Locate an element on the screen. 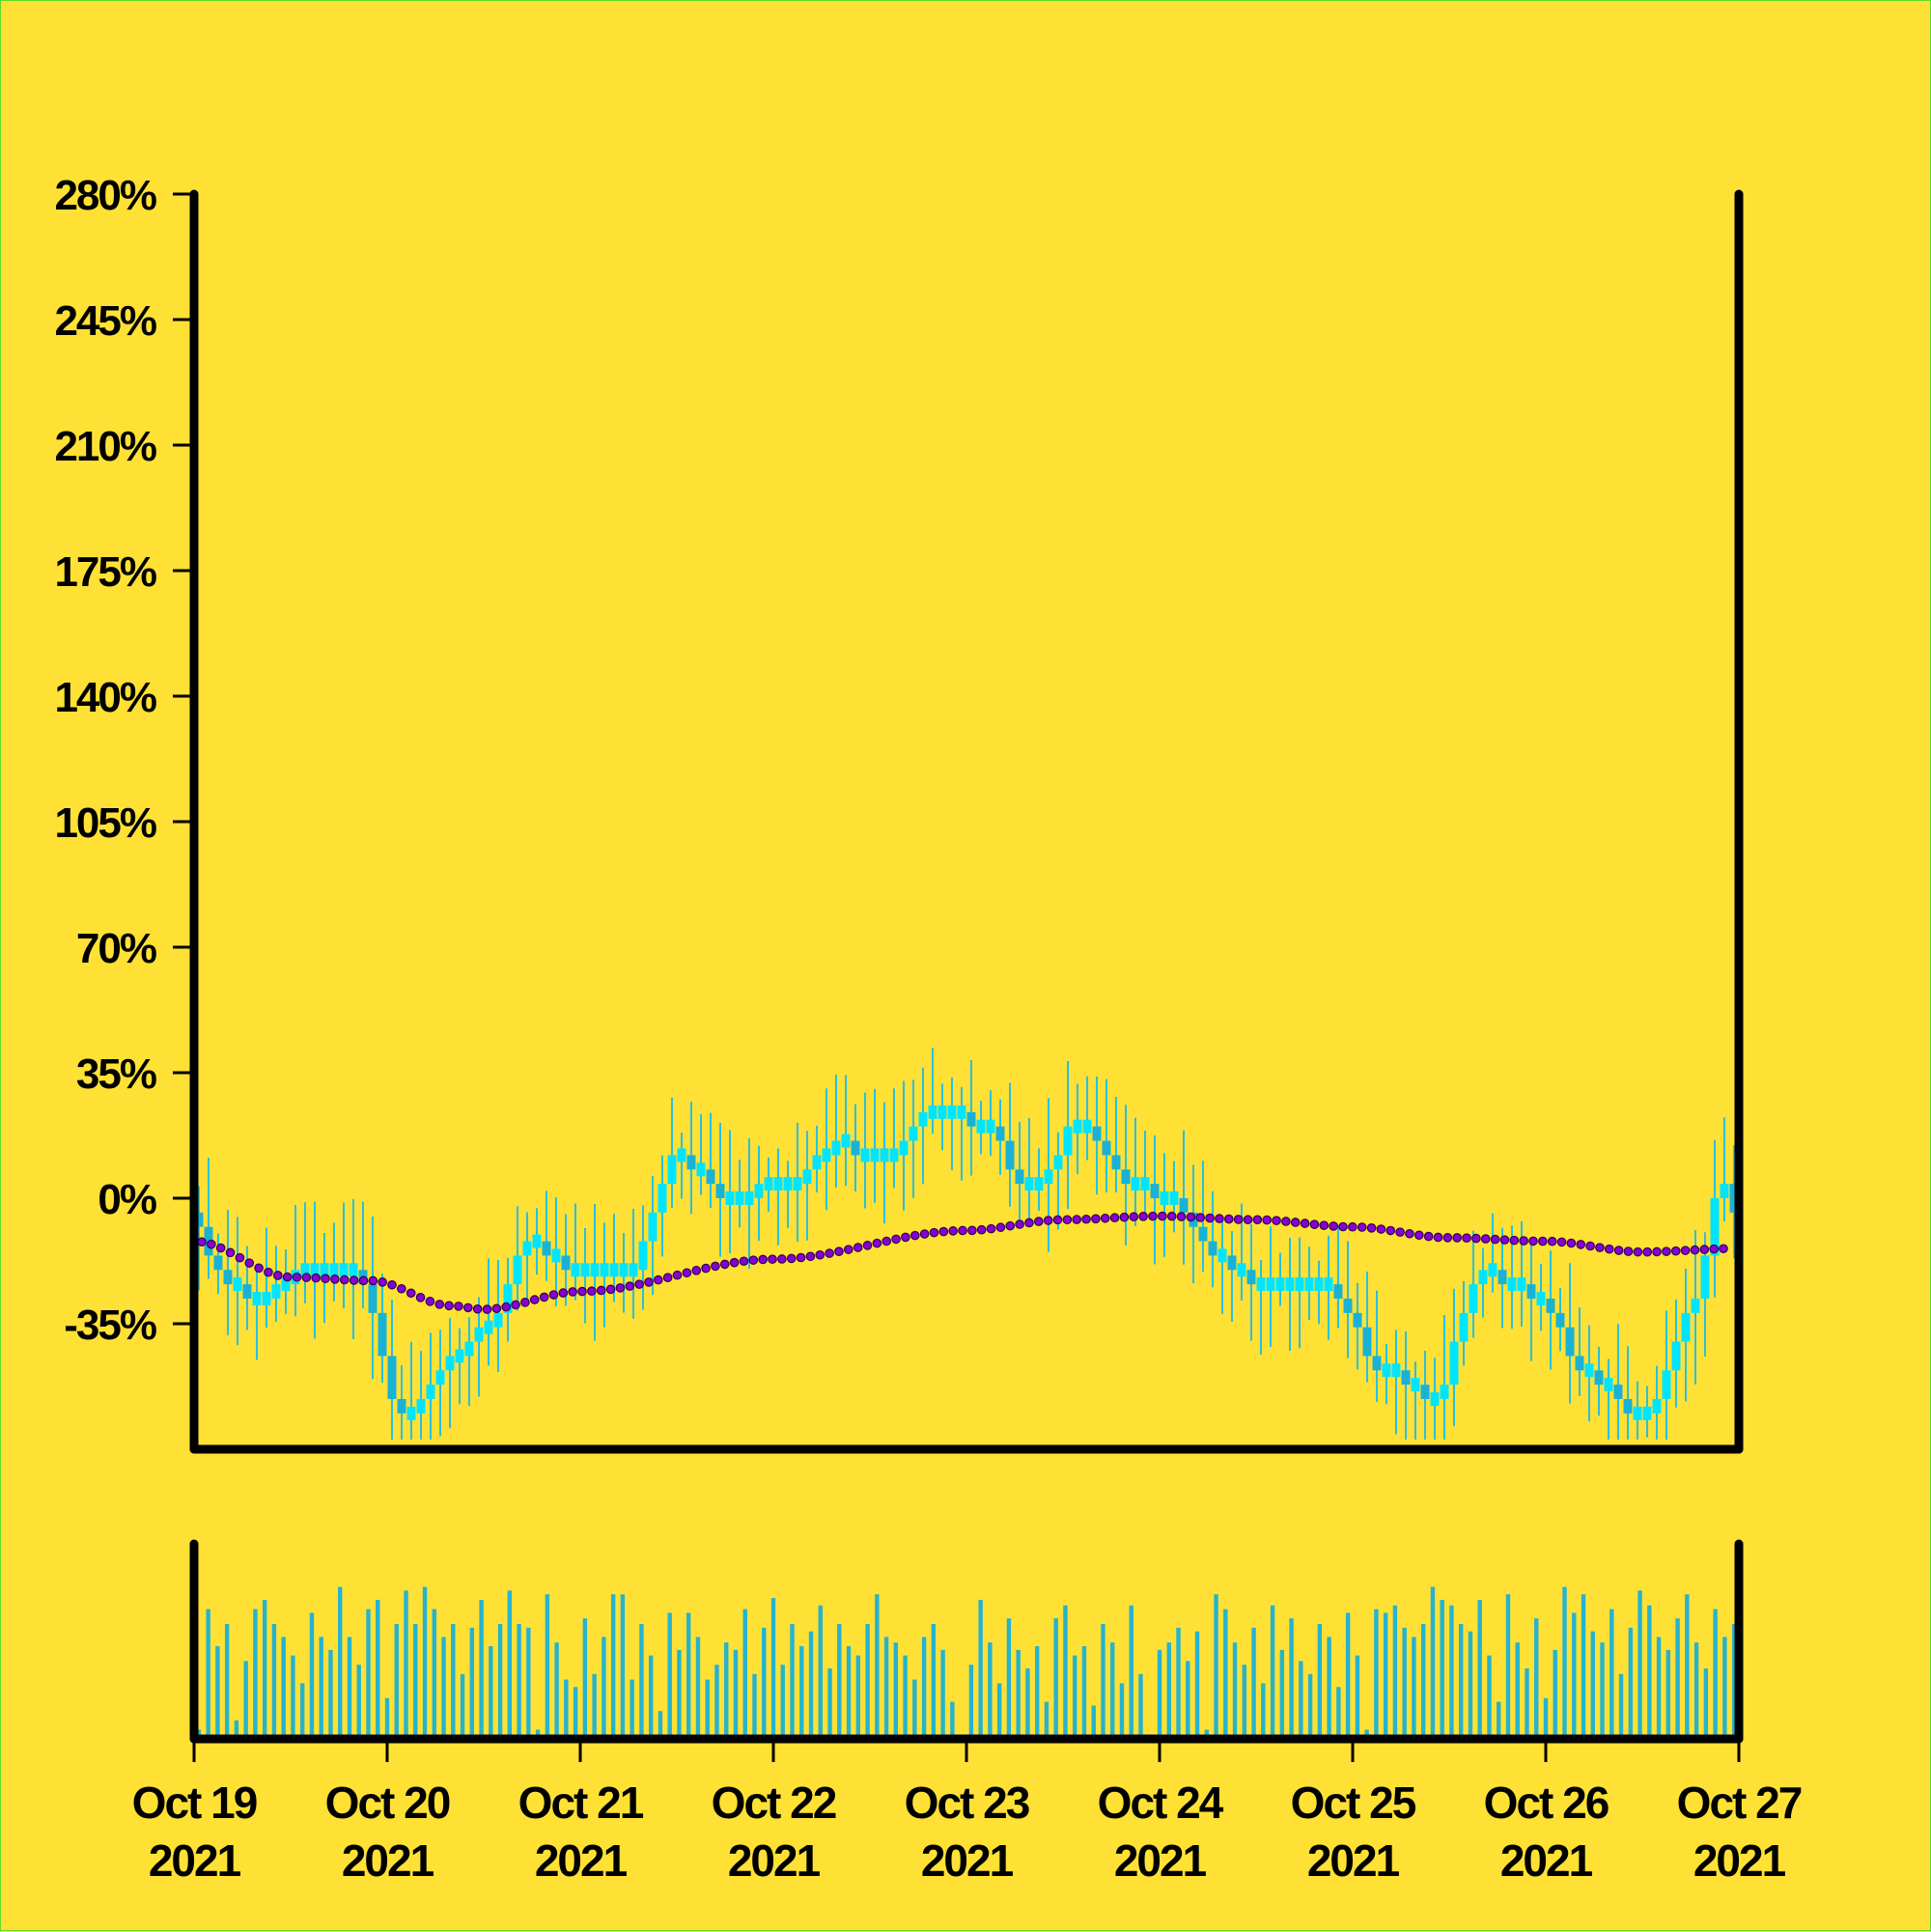  y-tick-label: 210% is located at coordinates (104, 447).